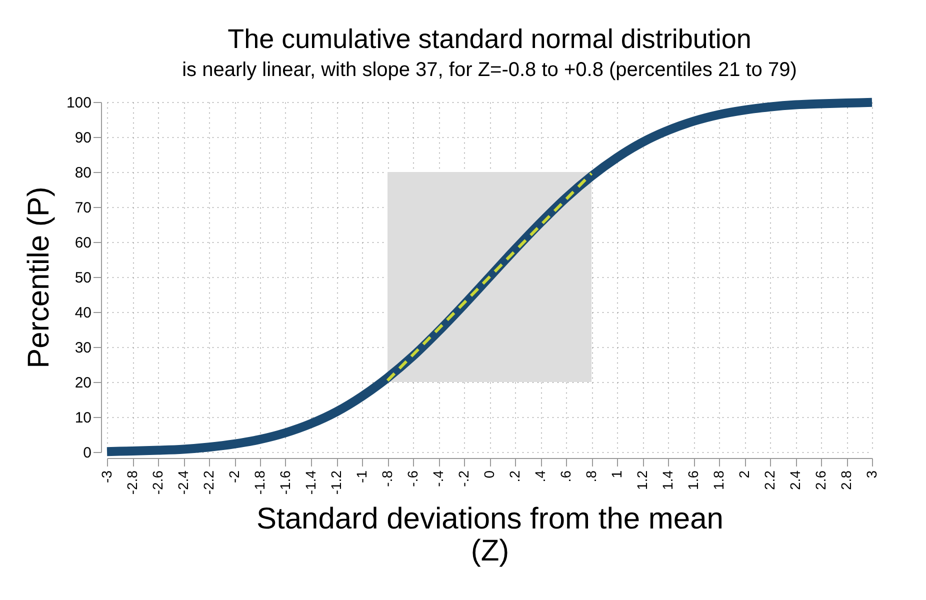 The height and width of the screenshot is (600, 926). What do you see at coordinates (336, 482) in the screenshot?
I see `x-tick-label: -1.2` at bounding box center [336, 482].